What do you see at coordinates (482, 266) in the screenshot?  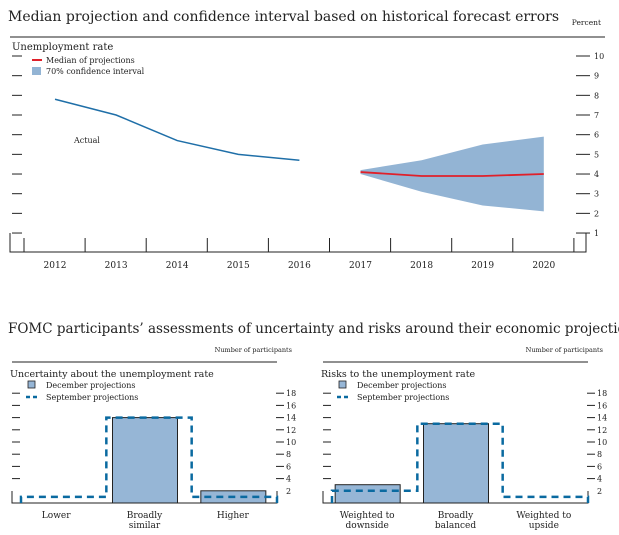 I see `x-tick-label: 2019` at bounding box center [482, 266].